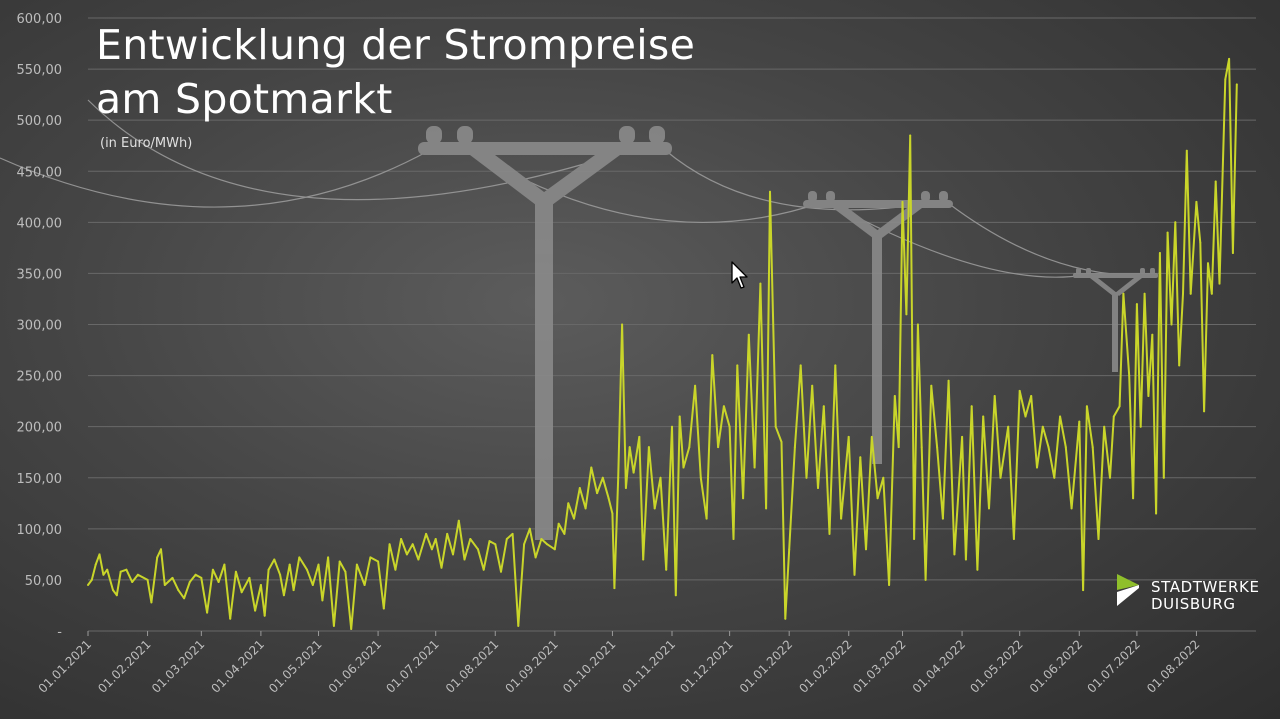  I want to click on y-tick-label: 100,00, so click(40, 530).